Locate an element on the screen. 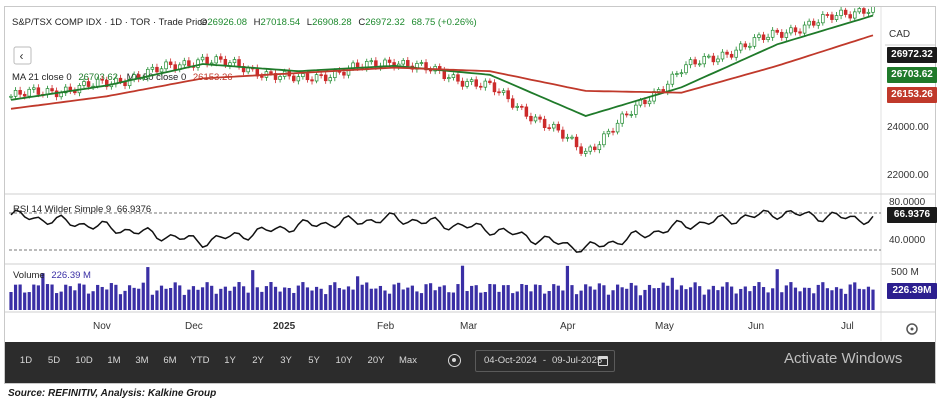  x-axis-label: May is located at coordinates (664, 326).